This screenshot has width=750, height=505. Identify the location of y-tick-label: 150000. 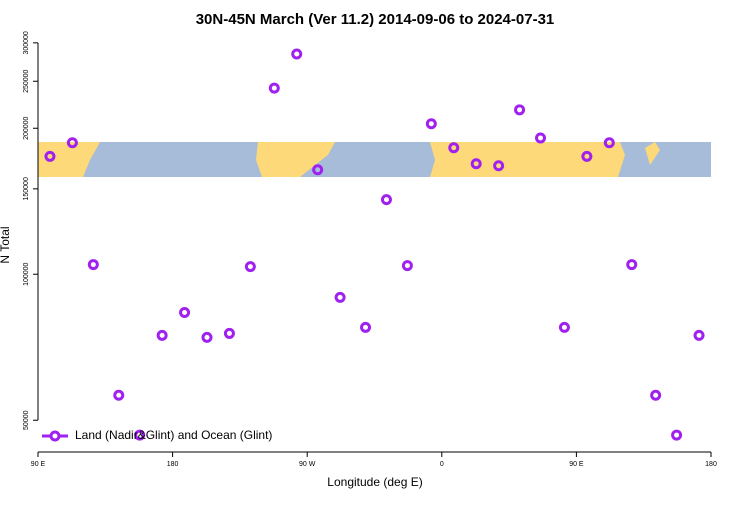
(26, 188).